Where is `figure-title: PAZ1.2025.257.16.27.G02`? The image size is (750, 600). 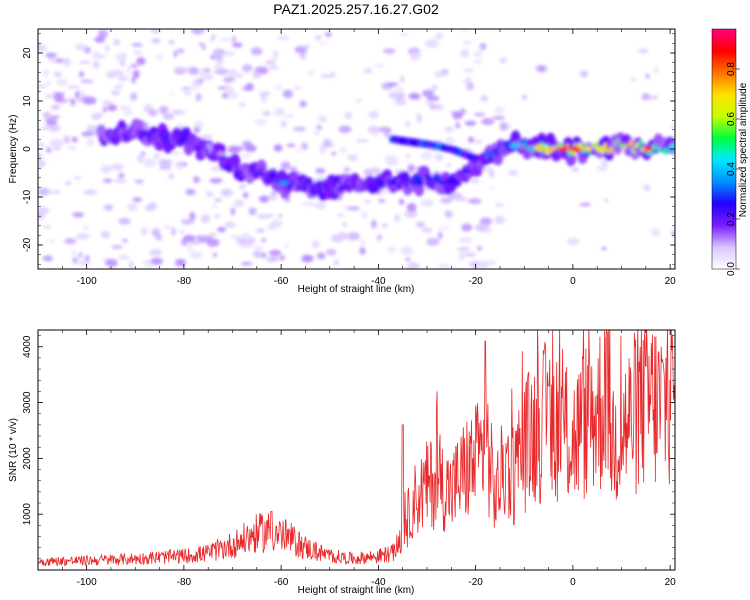 figure-title: PAZ1.2025.257.16.27.G02 is located at coordinates (356, 9).